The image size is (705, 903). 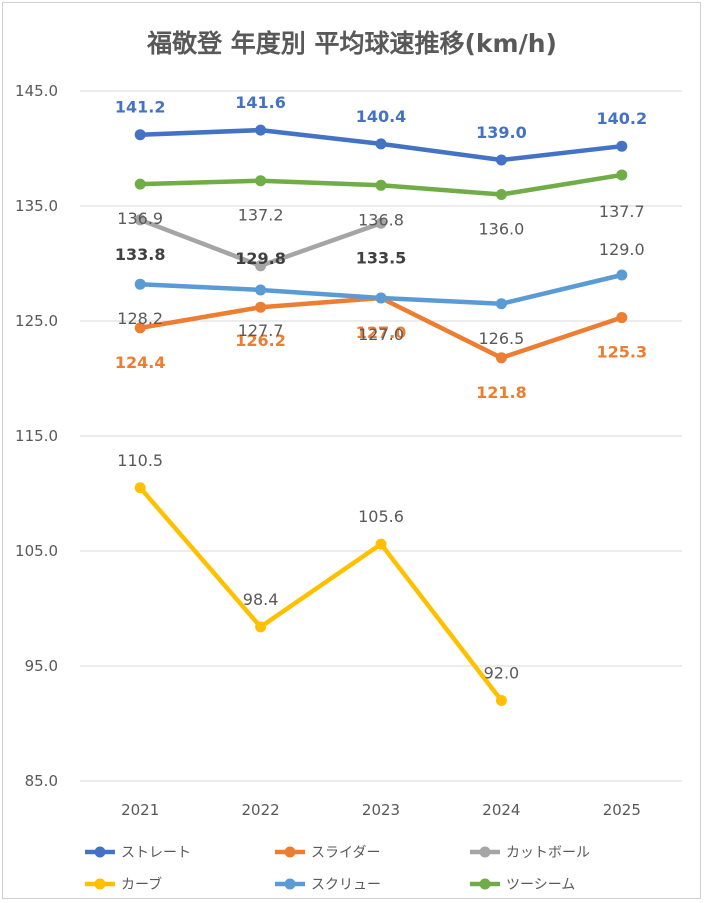 What do you see at coordinates (501, 132) in the screenshot?
I see `data-label: 139.0` at bounding box center [501, 132].